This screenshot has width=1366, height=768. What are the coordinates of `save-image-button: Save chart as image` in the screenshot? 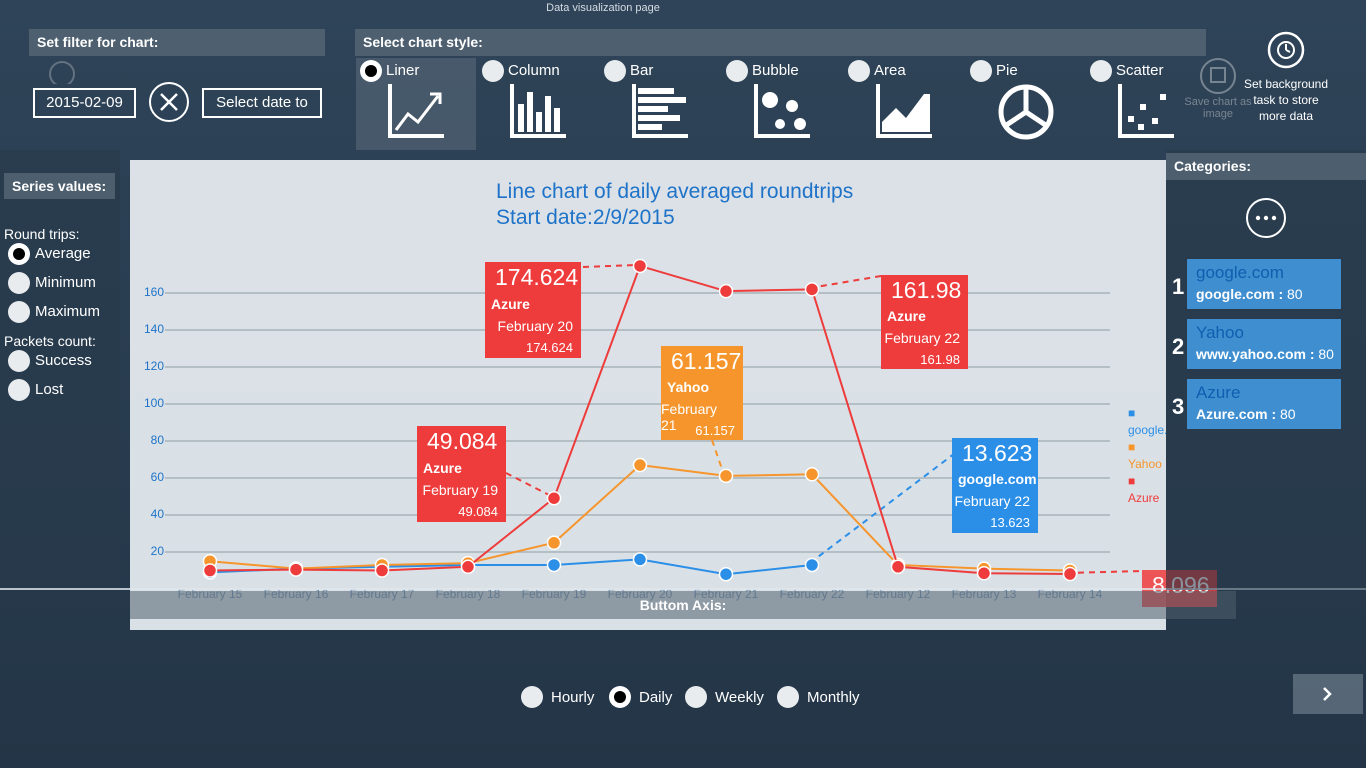 It's located at (1218, 93).